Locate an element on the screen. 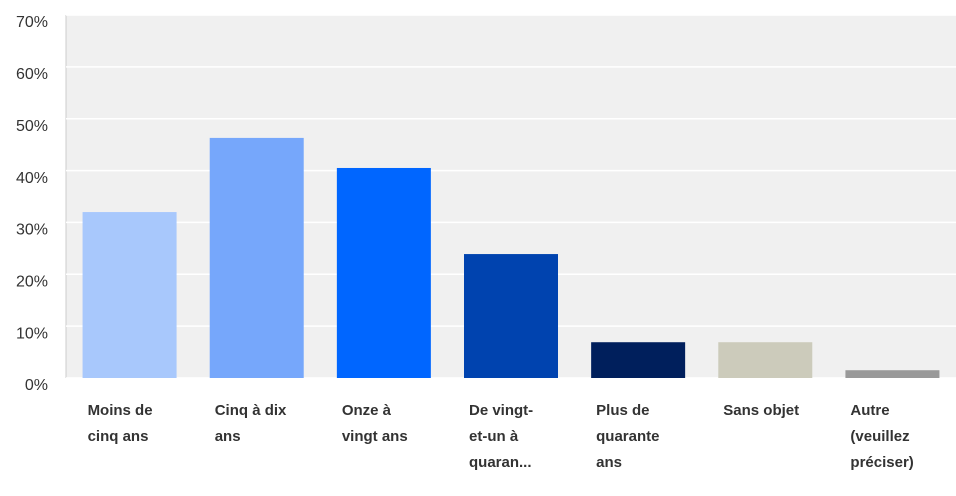 This screenshot has height=496, width=956. y-tick-label: 60% is located at coordinates (32, 74).